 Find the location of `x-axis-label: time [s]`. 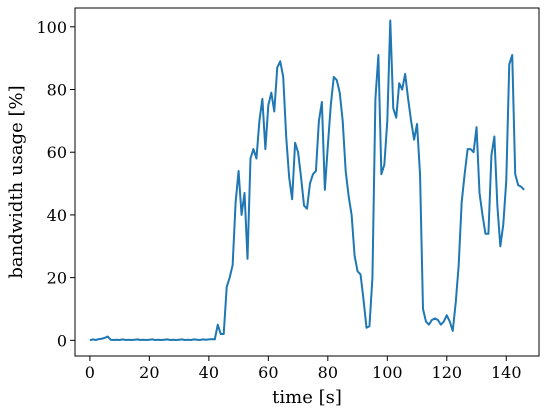

x-axis-label: time [s] is located at coordinates (307, 397).